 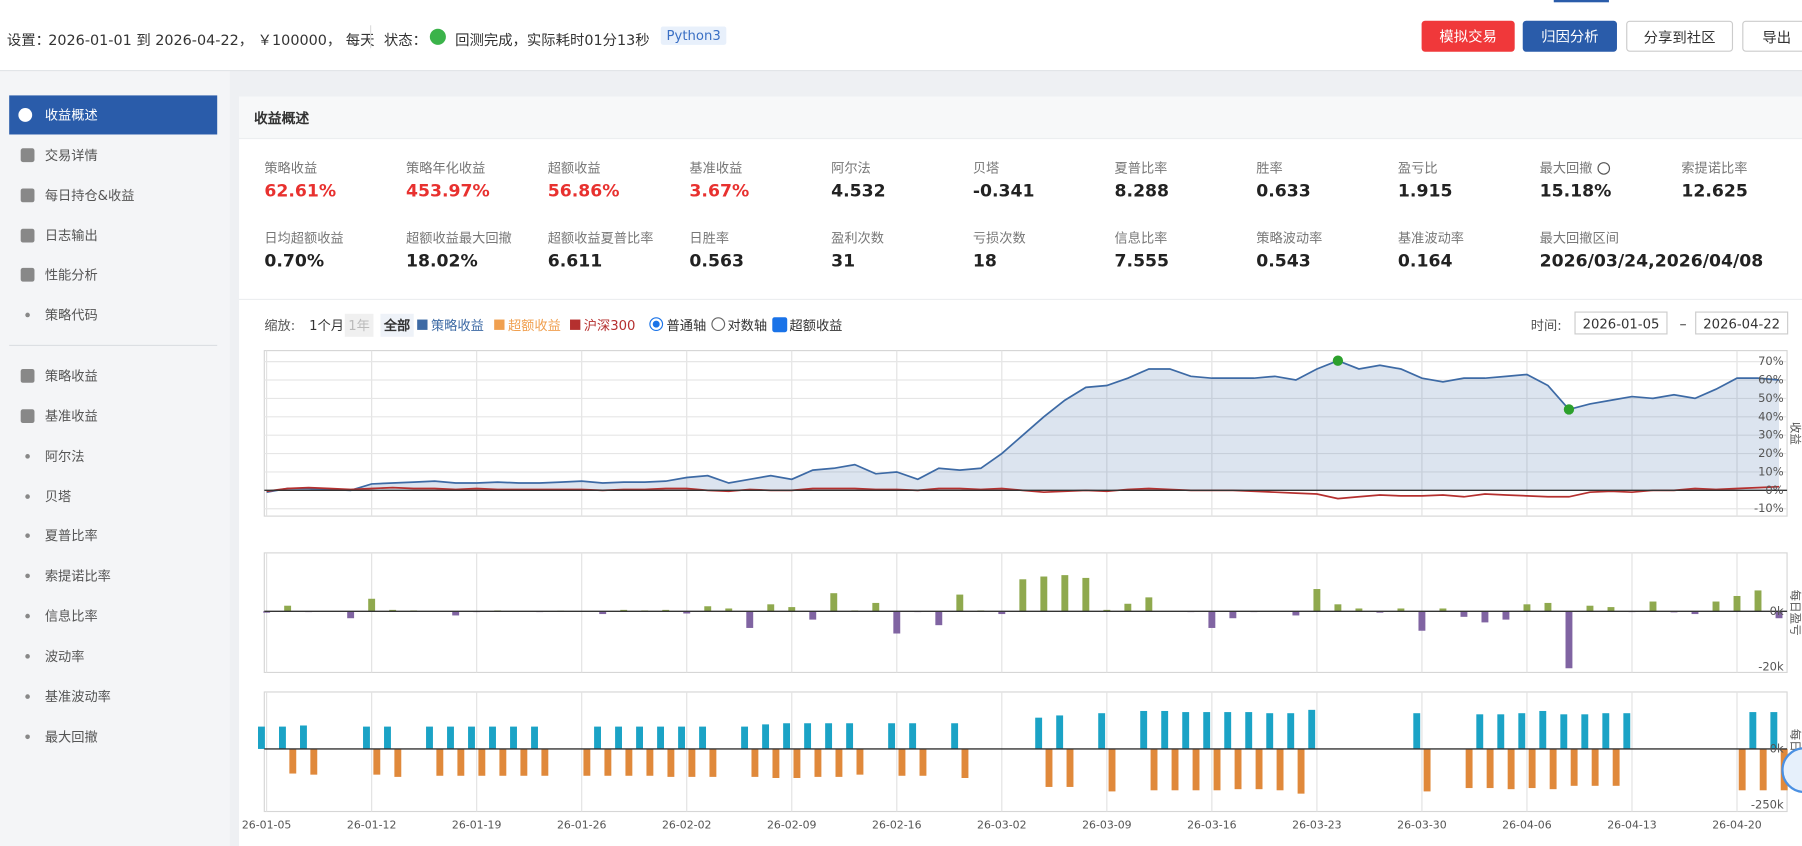 What do you see at coordinates (71, 415) in the screenshot?
I see `sidebar-item: 基准收益` at bounding box center [71, 415].